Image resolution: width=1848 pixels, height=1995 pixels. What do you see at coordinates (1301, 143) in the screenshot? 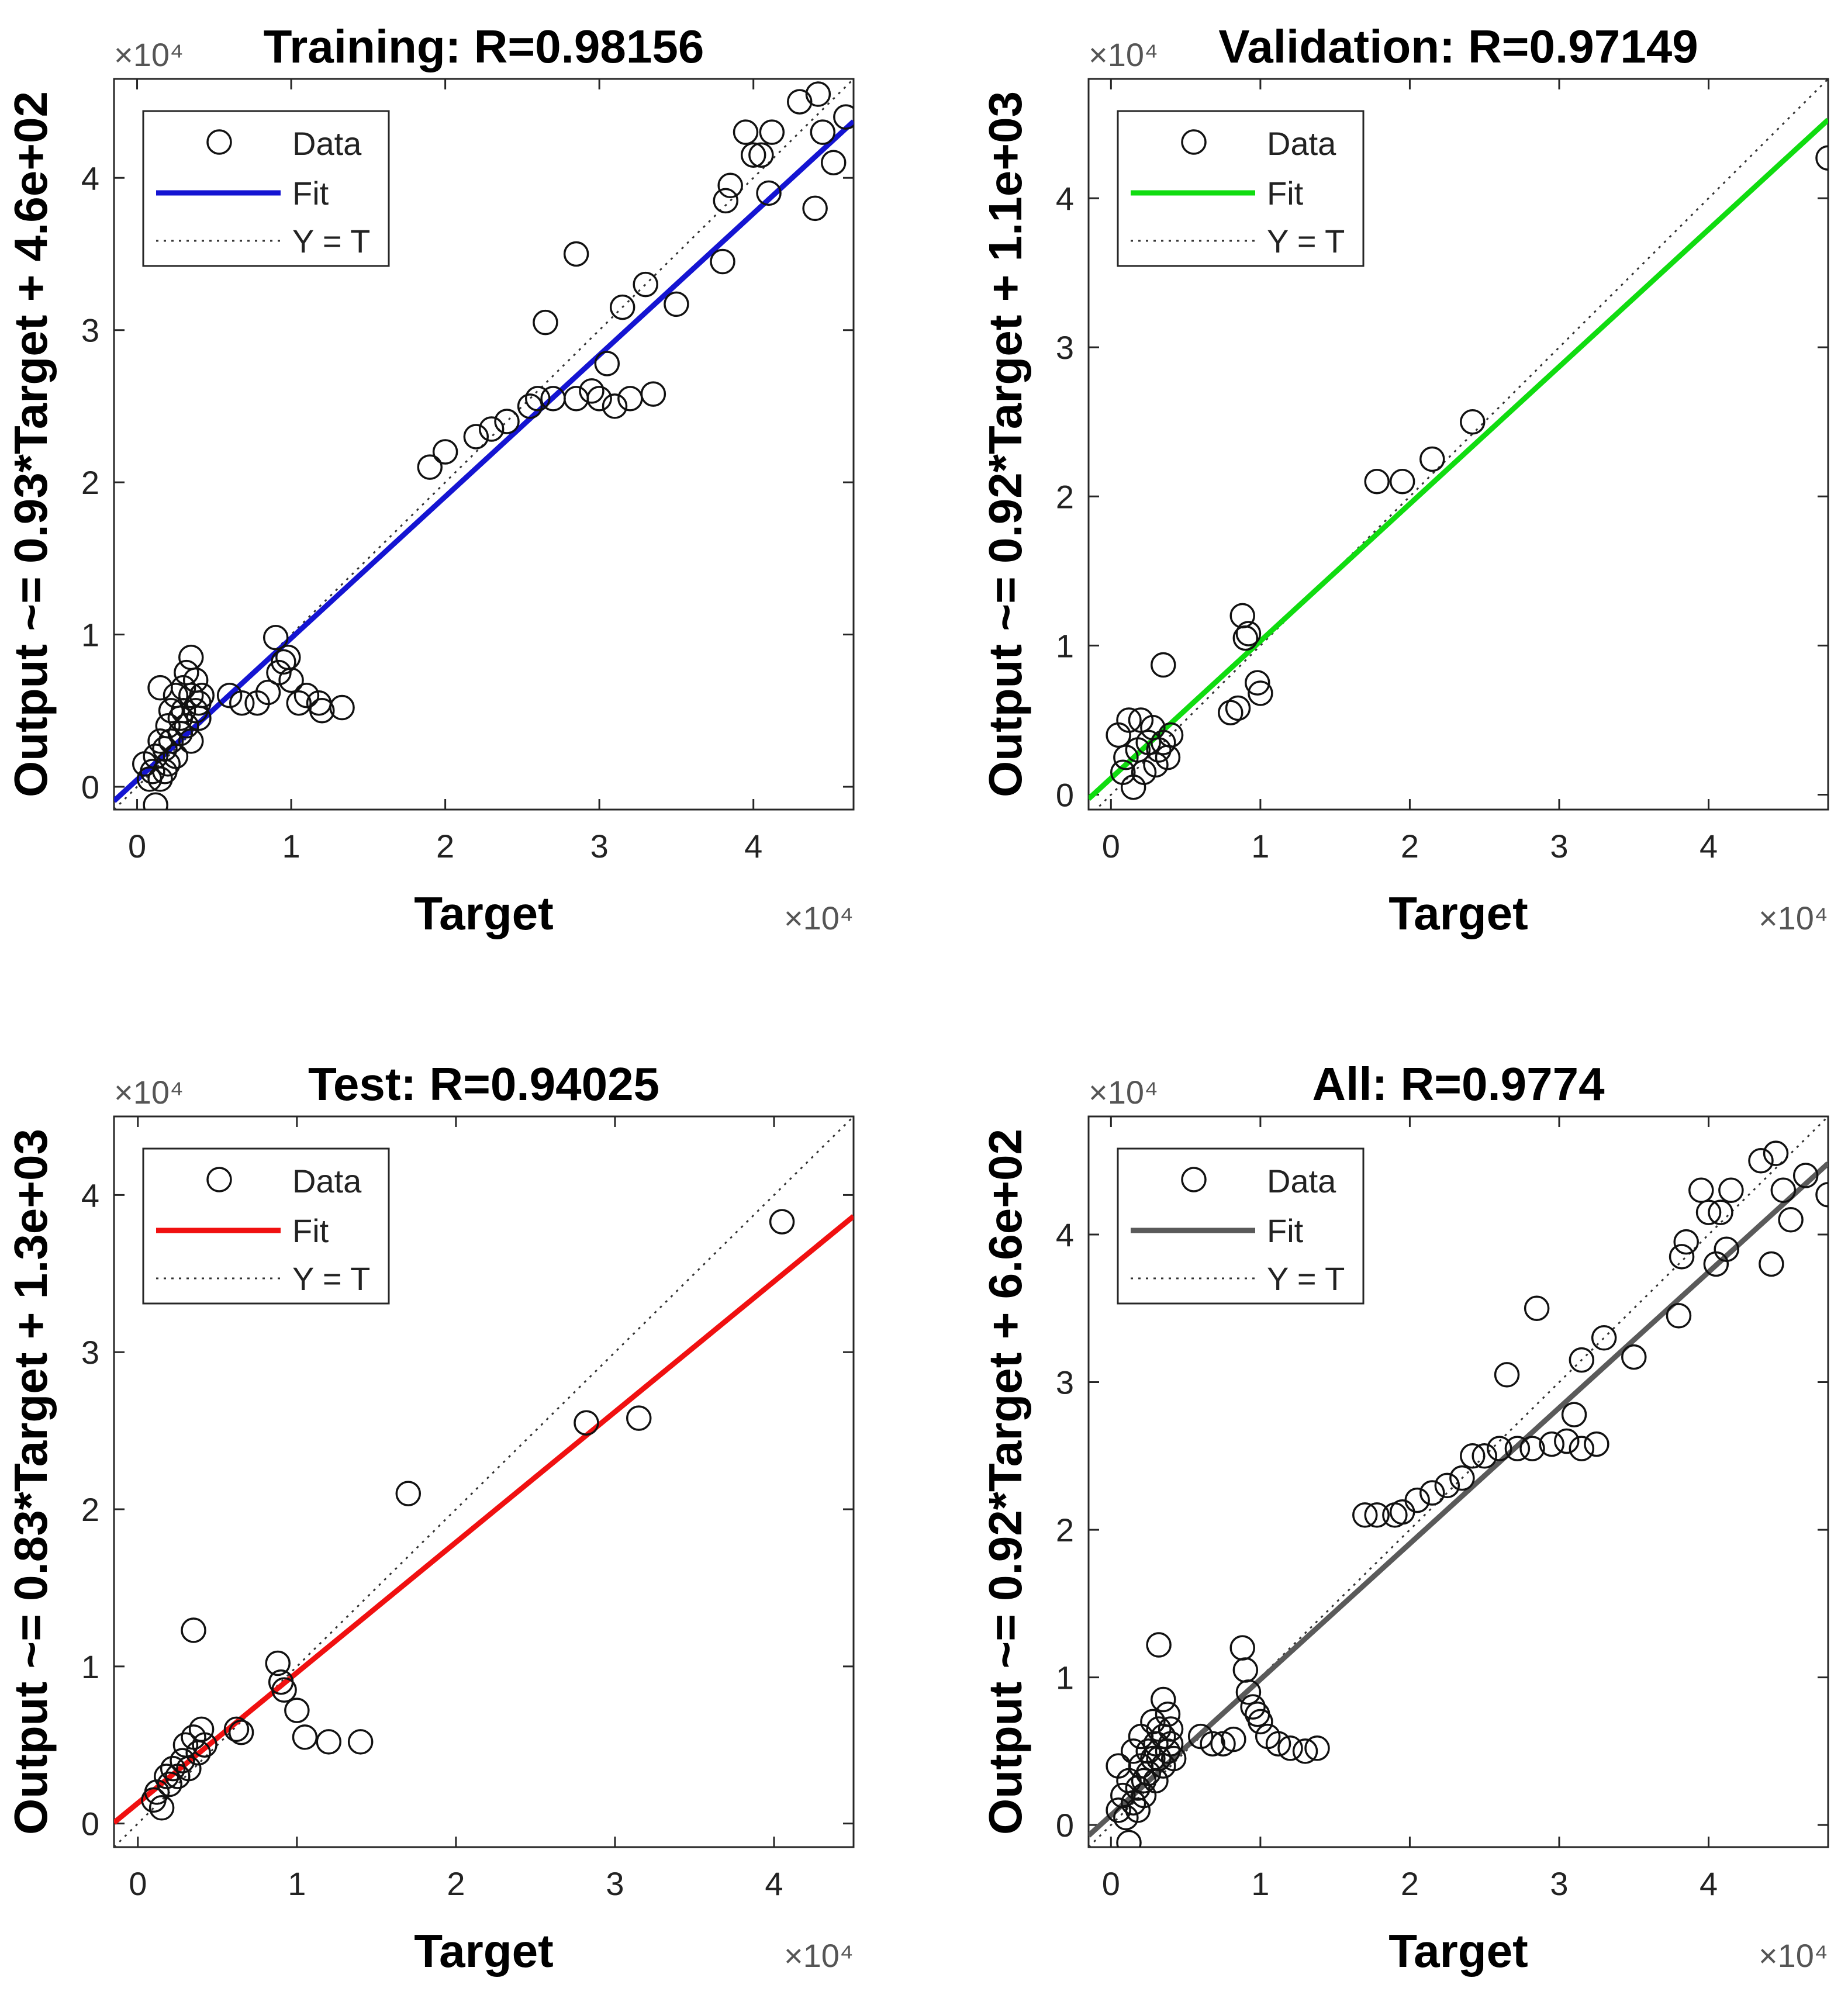
I see `validation-legend-label: Data` at bounding box center [1301, 143].